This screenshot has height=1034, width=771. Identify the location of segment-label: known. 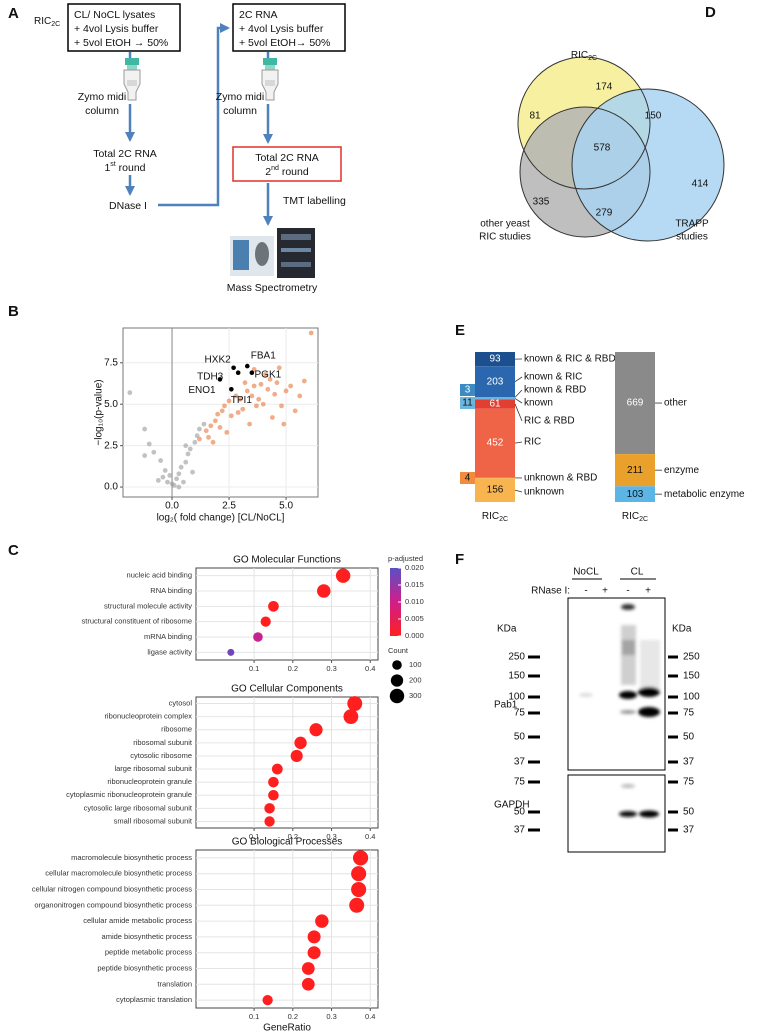
(538, 403).